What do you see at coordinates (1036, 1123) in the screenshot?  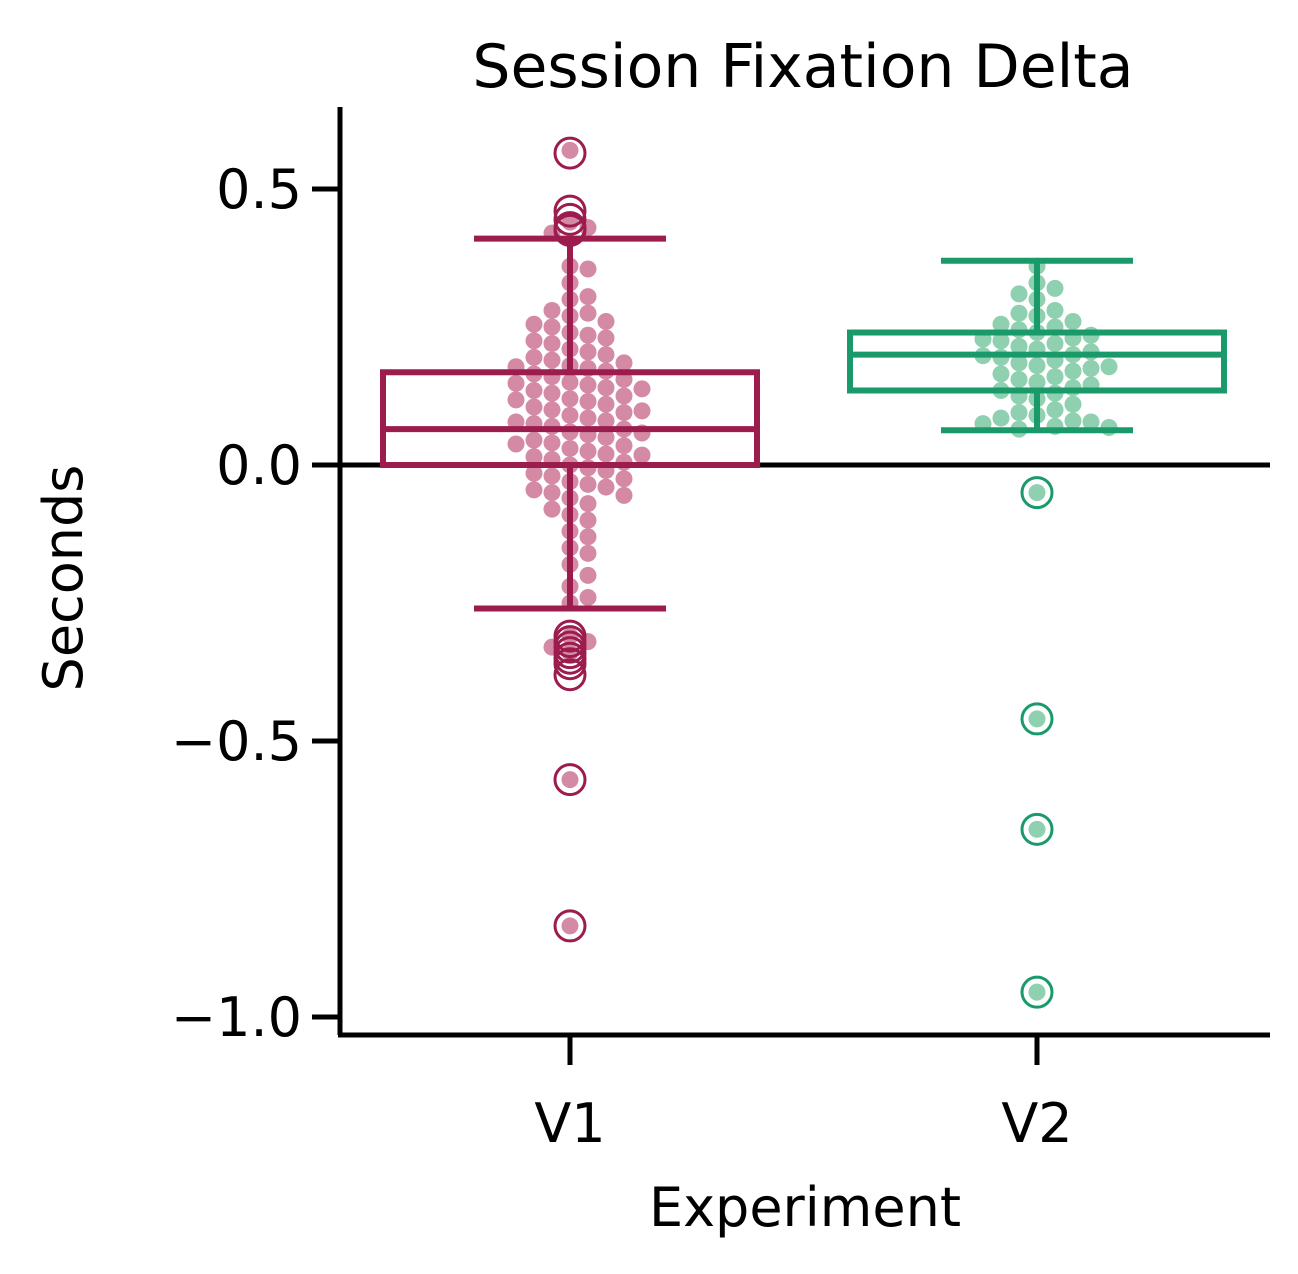 I see `x-tick-label: V2` at bounding box center [1036, 1123].